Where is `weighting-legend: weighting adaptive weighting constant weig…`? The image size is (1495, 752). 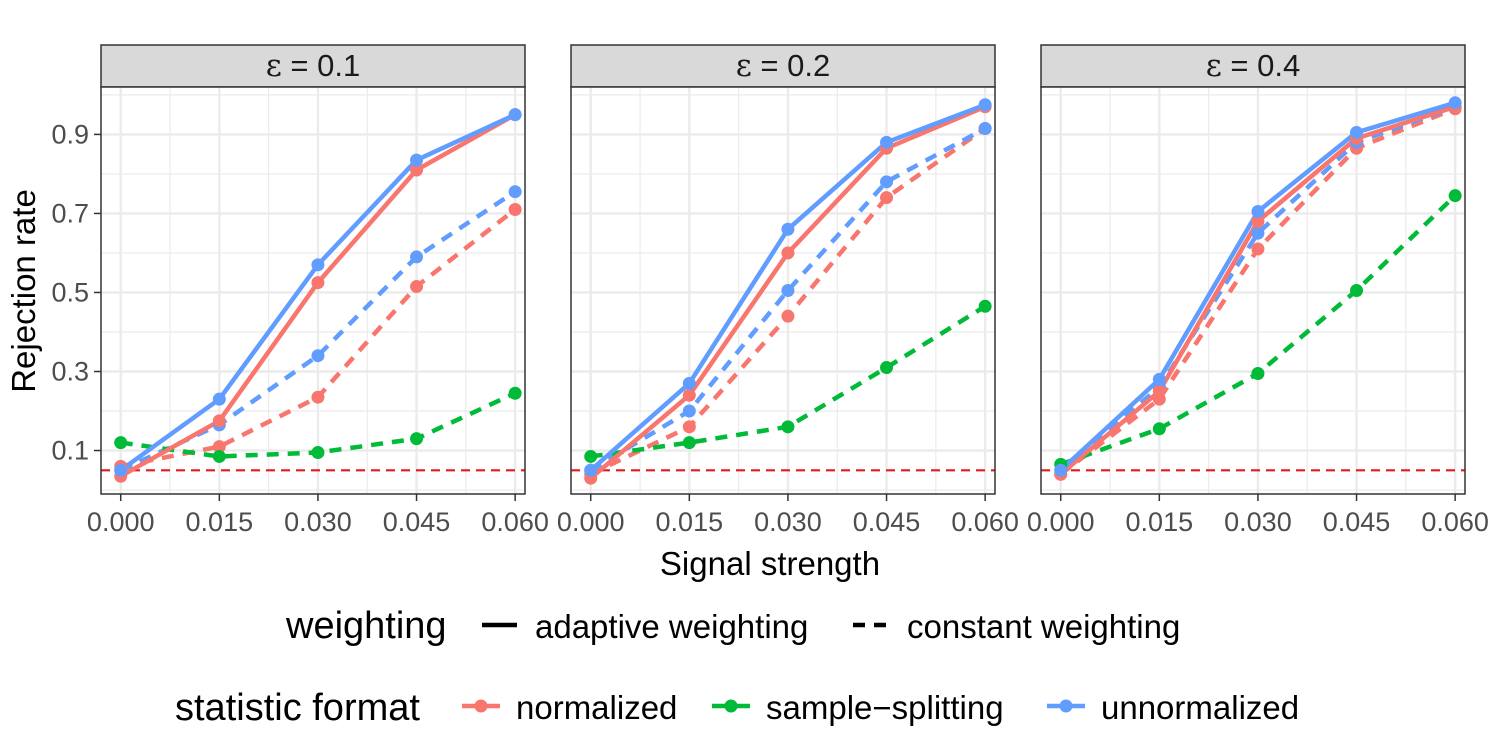 weighting-legend: weighting adaptive weighting constant weig… is located at coordinates (732, 626).